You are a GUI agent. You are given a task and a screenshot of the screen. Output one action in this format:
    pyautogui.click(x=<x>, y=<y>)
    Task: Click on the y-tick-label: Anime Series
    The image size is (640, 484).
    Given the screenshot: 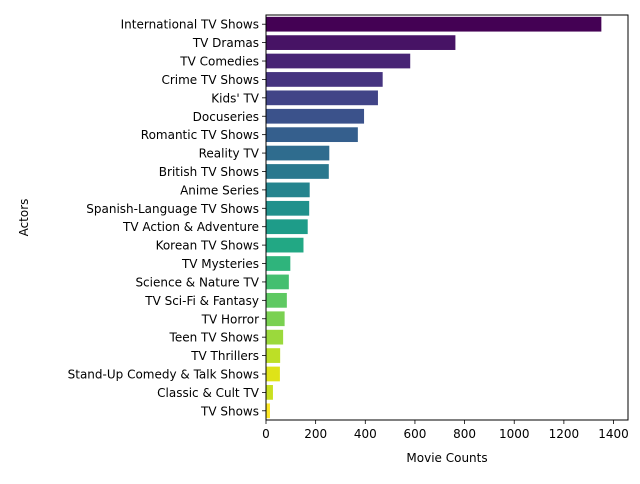 What is the action you would take?
    pyautogui.click(x=219, y=190)
    